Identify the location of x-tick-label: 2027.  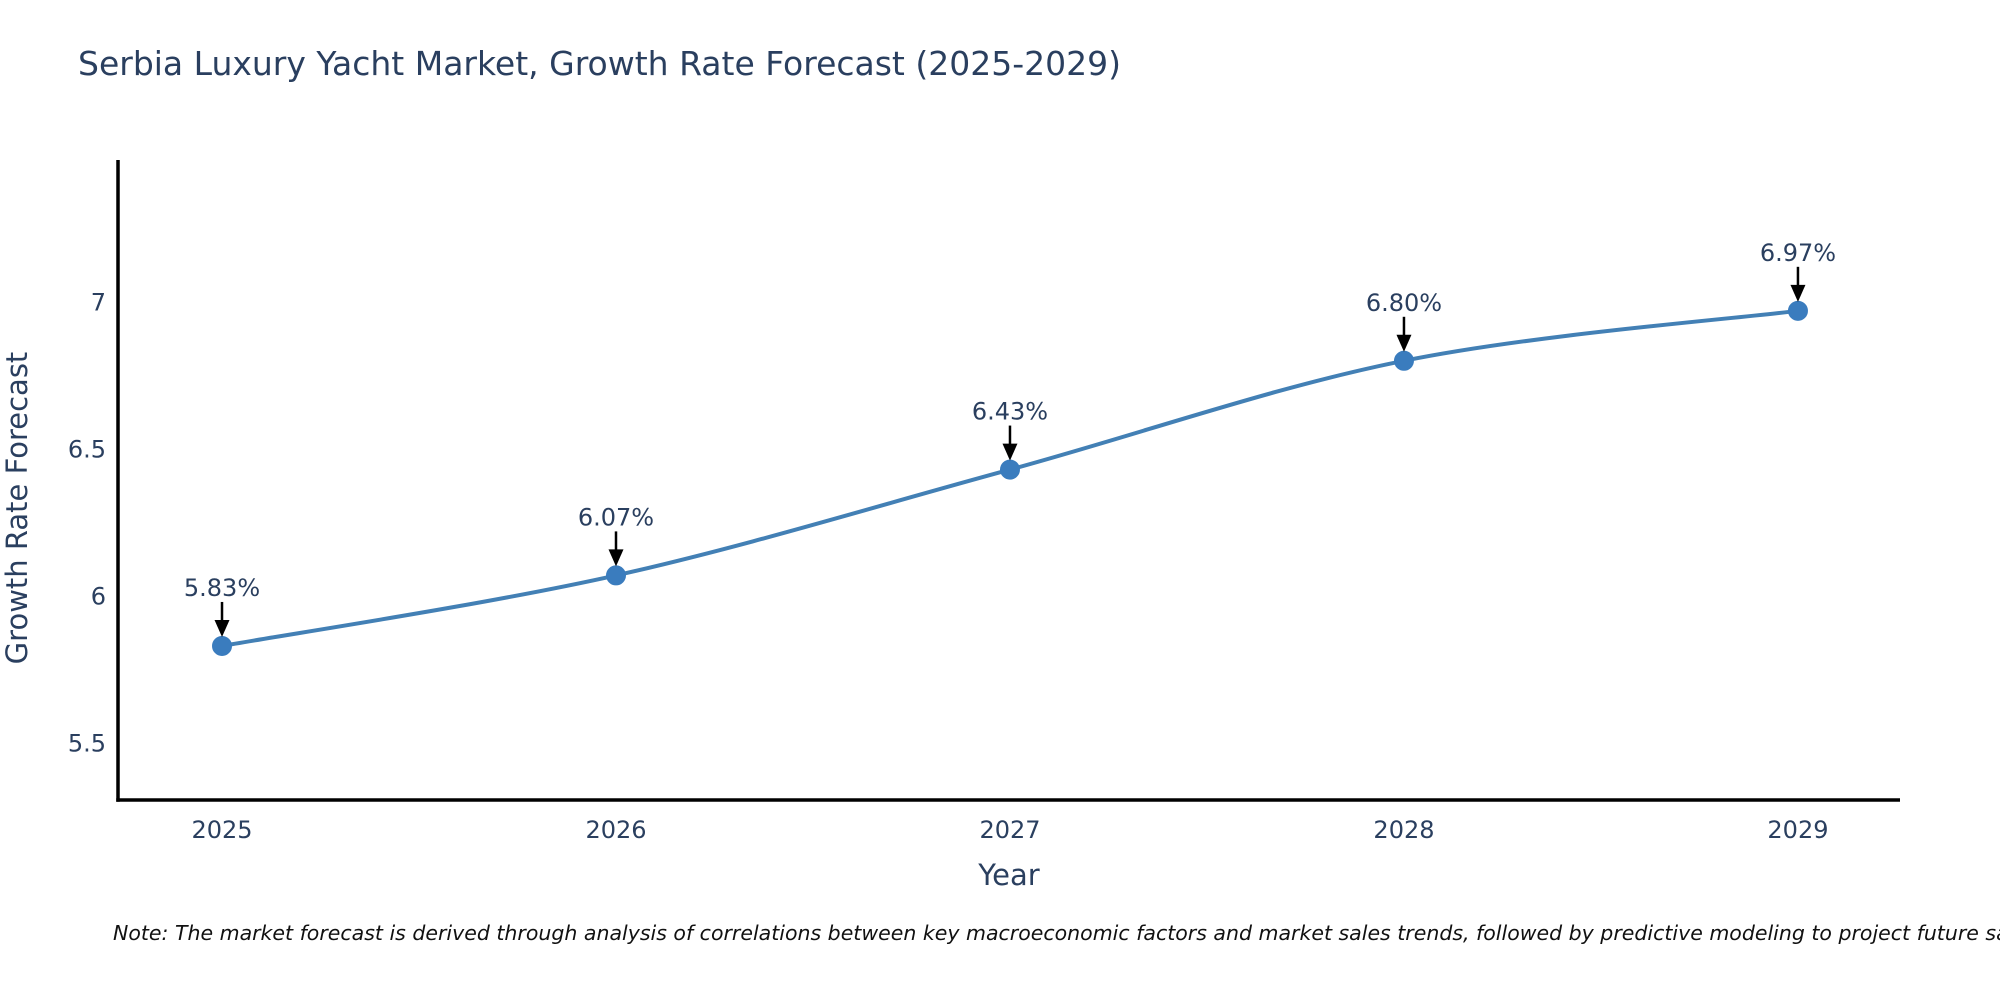
(1009, 830).